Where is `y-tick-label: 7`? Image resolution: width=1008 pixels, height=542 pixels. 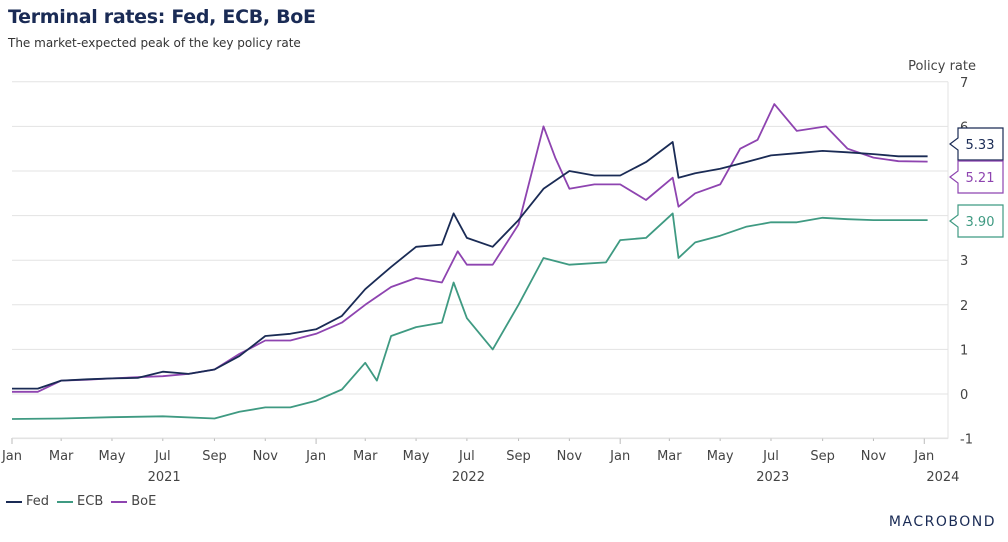
y-tick-label: 7 is located at coordinates (964, 83).